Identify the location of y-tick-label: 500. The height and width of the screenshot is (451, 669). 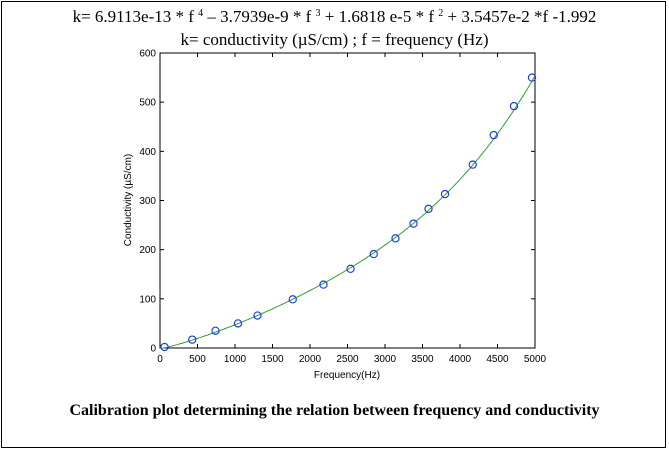
(147, 103).